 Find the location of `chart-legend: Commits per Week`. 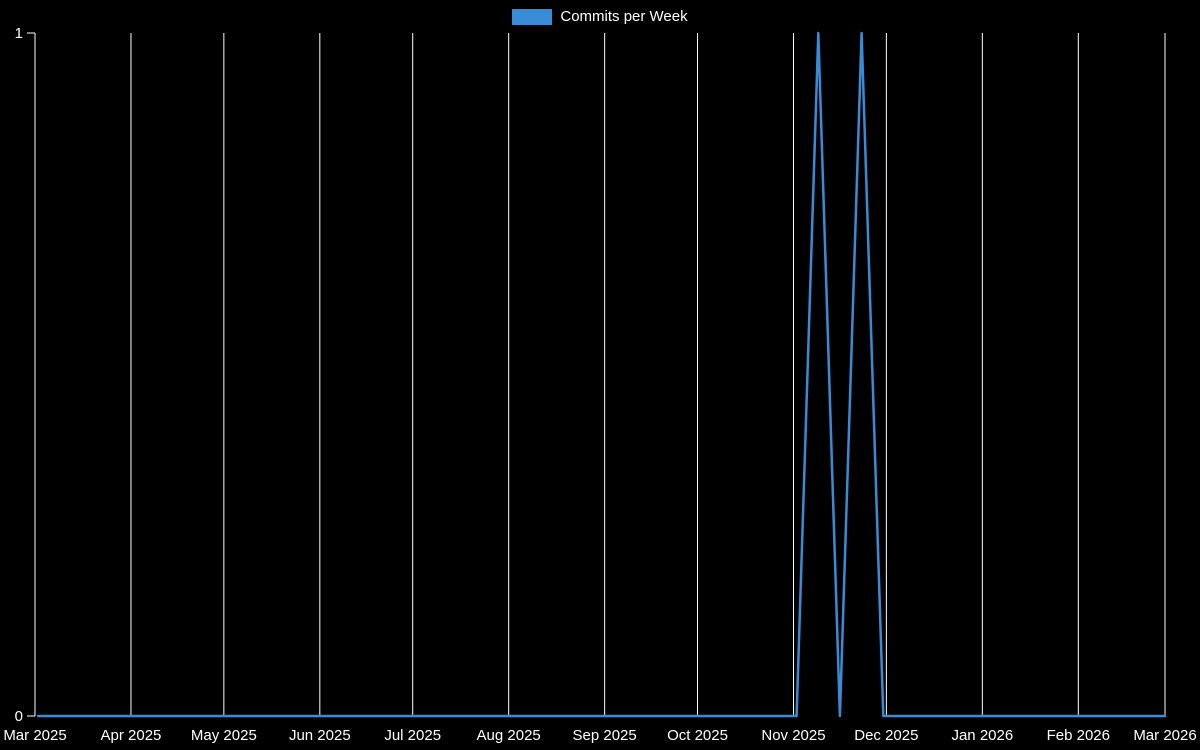

chart-legend: Commits per Week is located at coordinates (600, 17).